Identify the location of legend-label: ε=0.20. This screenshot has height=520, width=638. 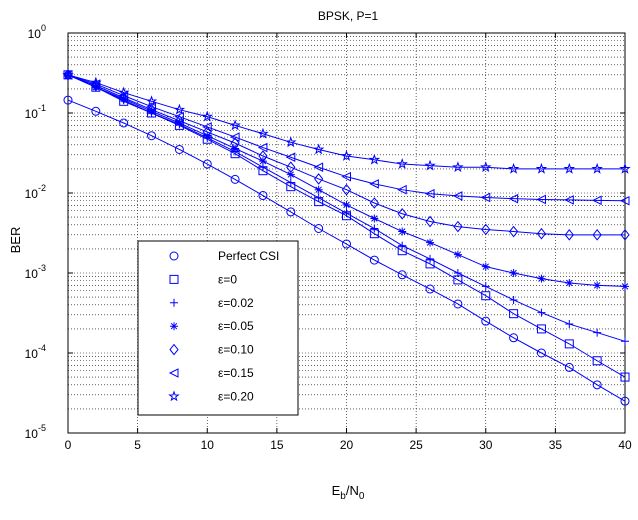
(236, 396).